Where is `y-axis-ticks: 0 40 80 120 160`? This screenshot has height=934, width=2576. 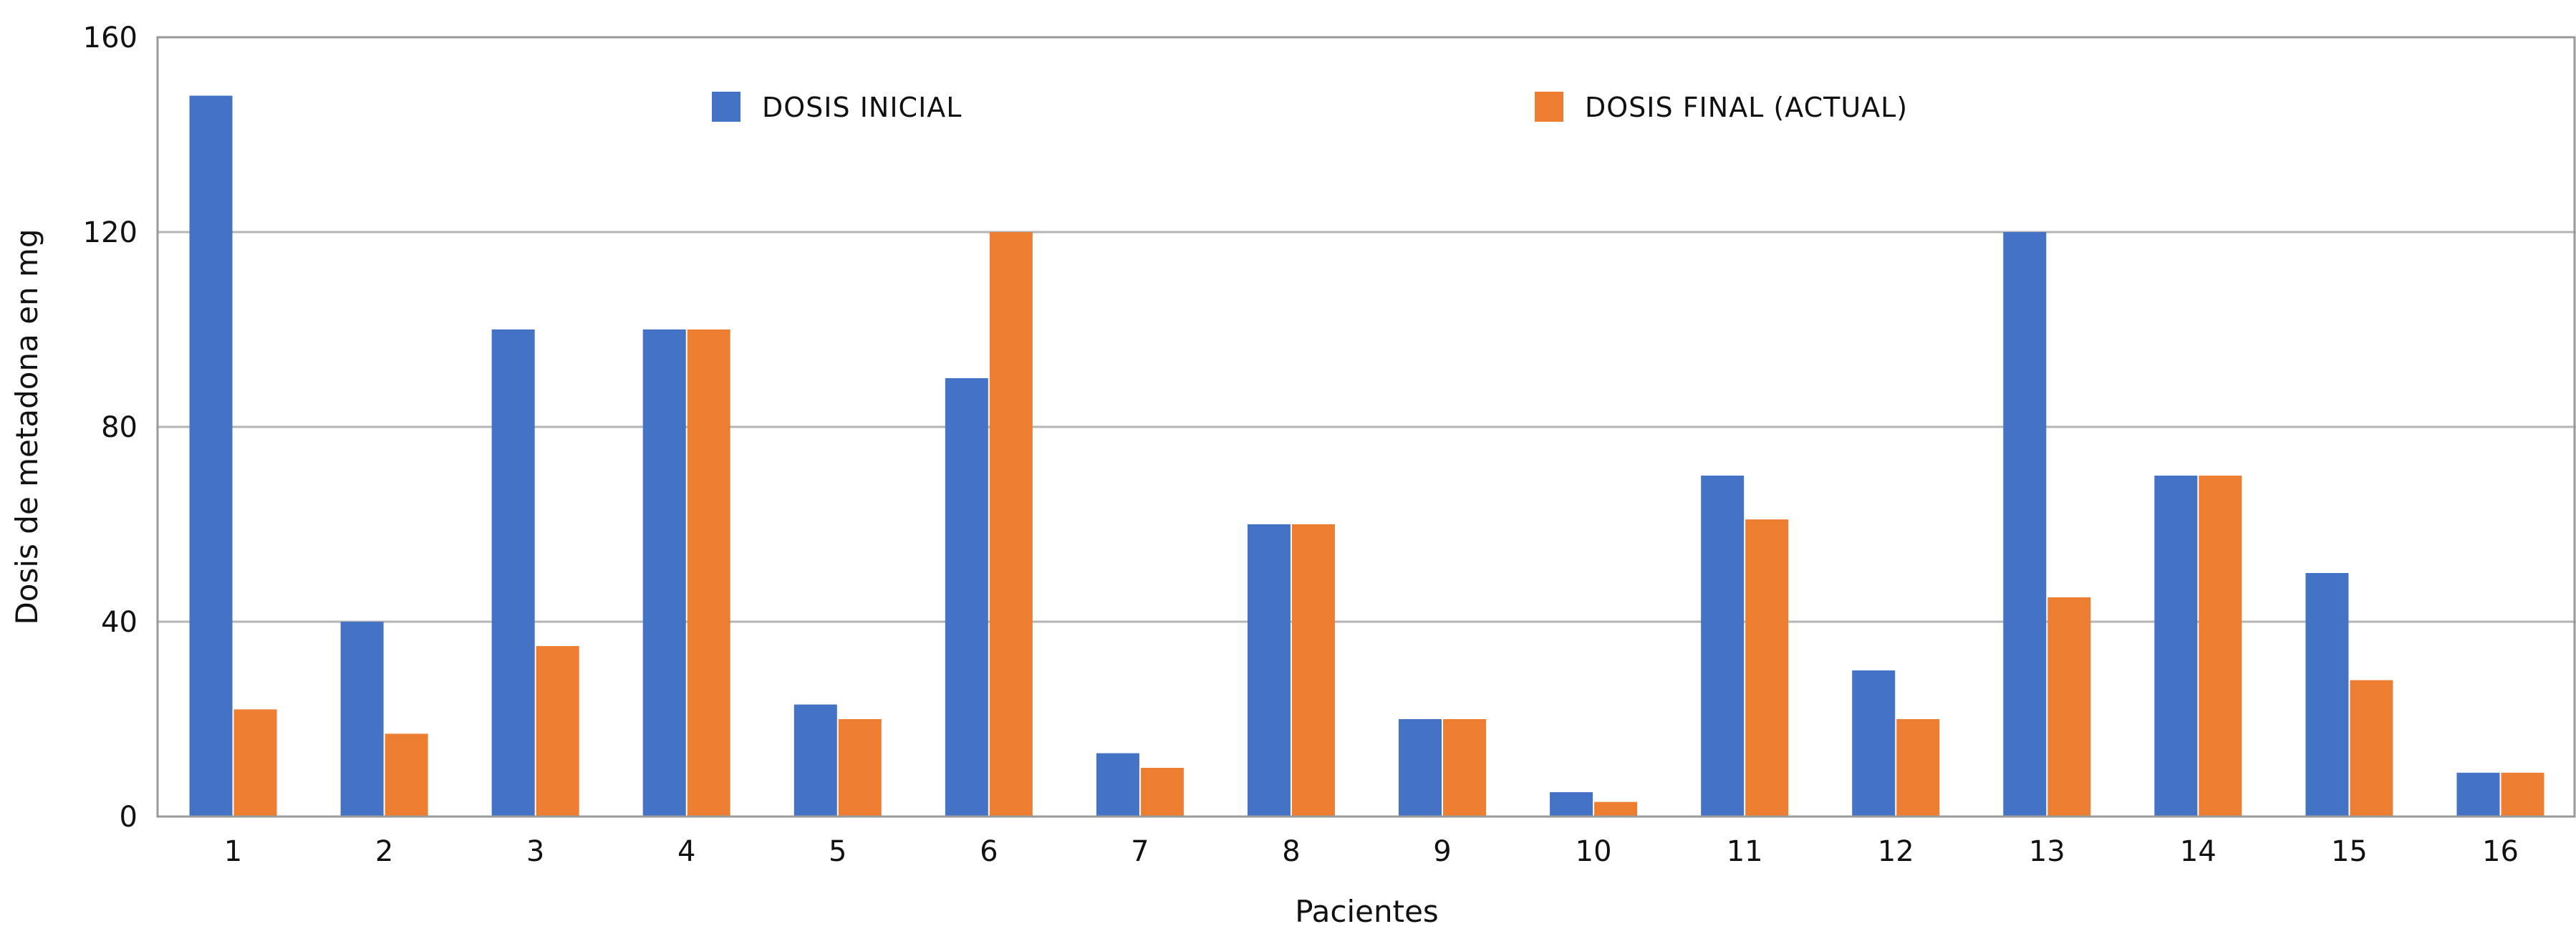 y-axis-ticks: 0 40 80 120 160 is located at coordinates (111, 427).